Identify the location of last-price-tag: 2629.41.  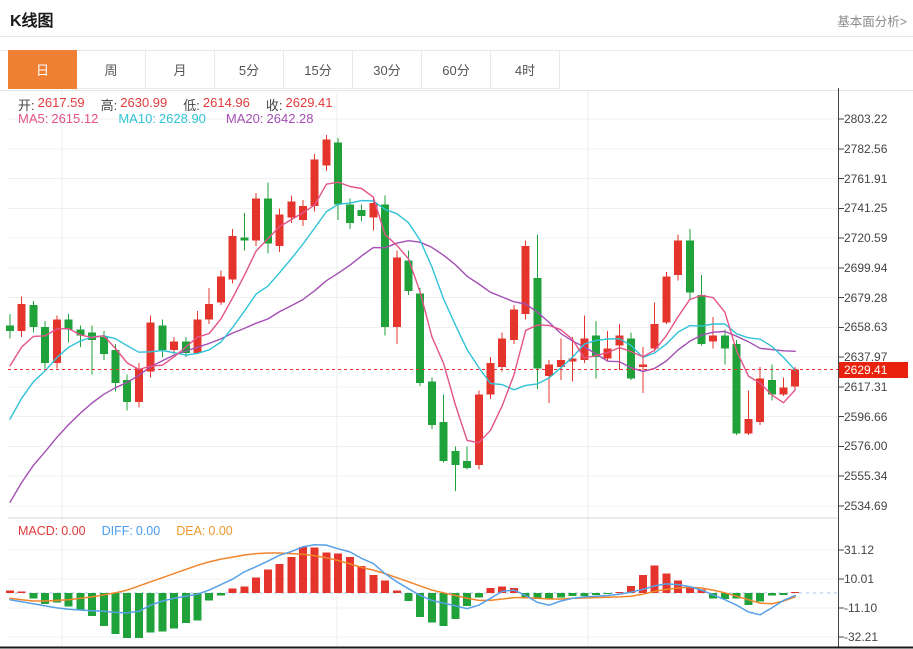
(873, 370).